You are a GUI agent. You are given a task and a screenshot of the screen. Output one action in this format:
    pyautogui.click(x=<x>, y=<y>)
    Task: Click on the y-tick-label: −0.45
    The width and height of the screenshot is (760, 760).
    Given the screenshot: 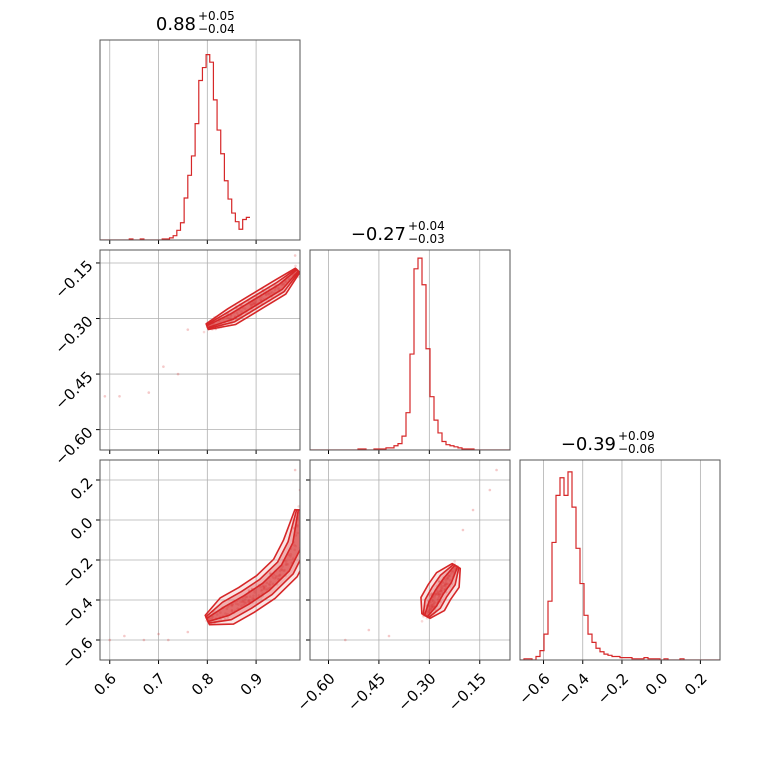 What is the action you would take?
    pyautogui.click(x=73, y=390)
    